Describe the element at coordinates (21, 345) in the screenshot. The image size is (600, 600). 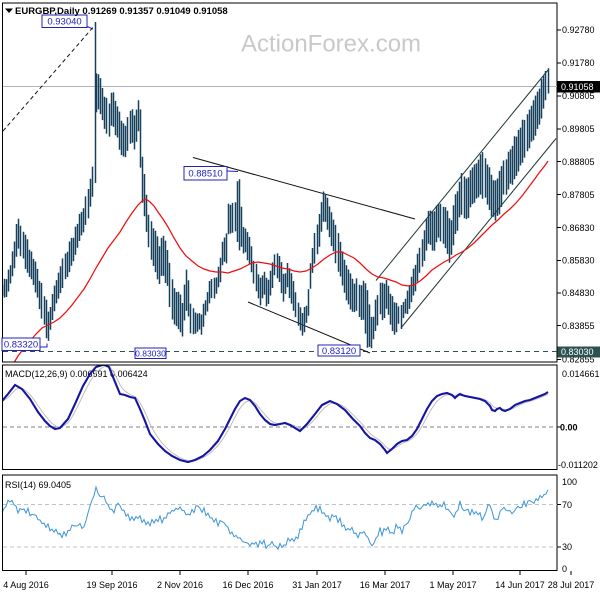
I see `svg-text: 0.83320` at that location.